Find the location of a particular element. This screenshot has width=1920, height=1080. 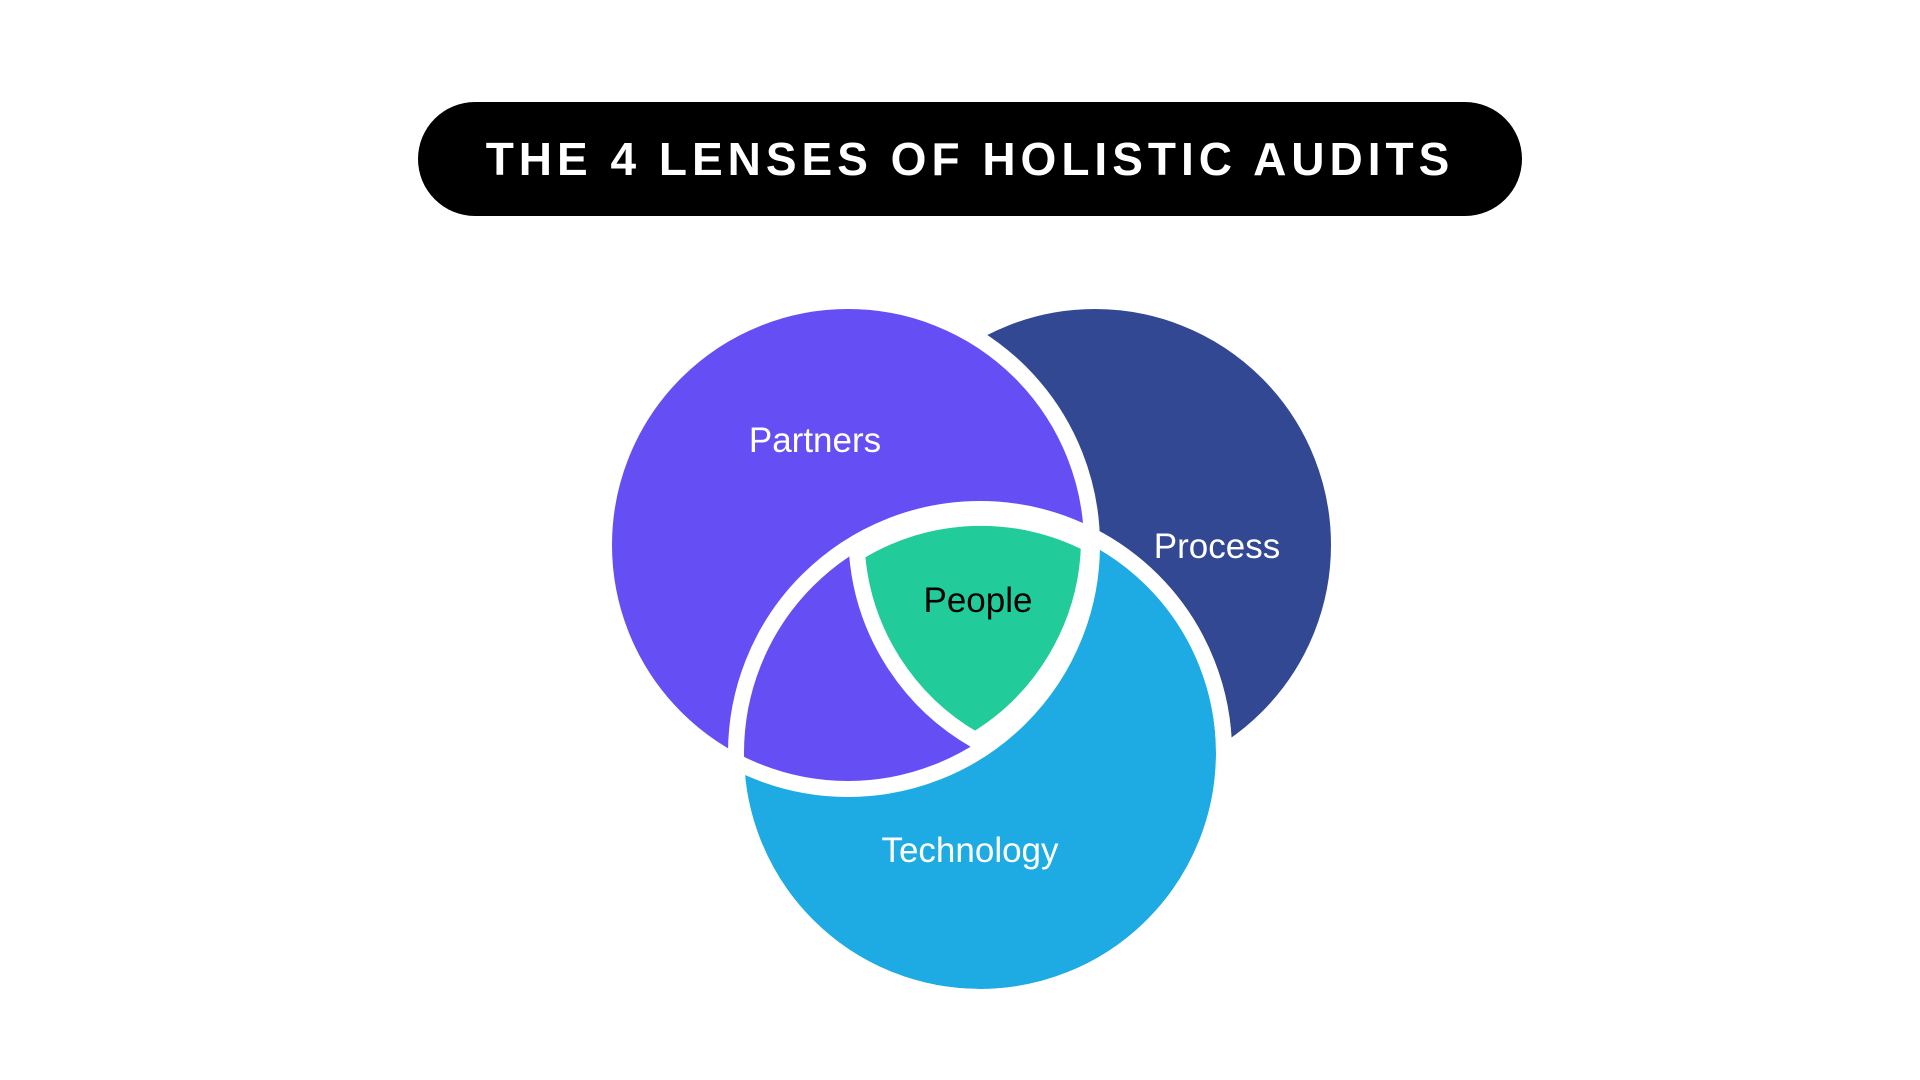

diagram-title: THE 4 LENSES OF HOLISTIC AUDITS is located at coordinates (970, 159).